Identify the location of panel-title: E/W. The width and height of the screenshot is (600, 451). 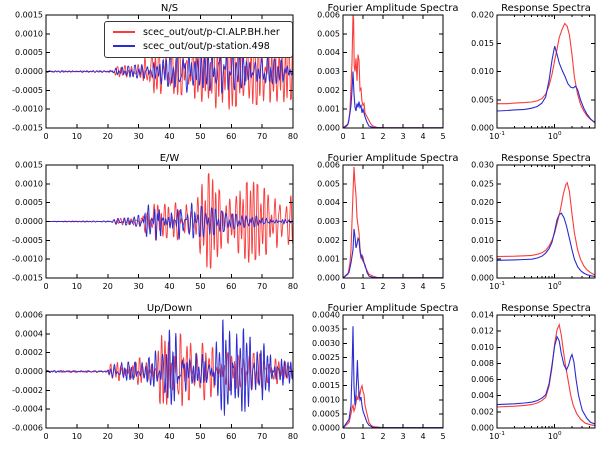
(170, 158).